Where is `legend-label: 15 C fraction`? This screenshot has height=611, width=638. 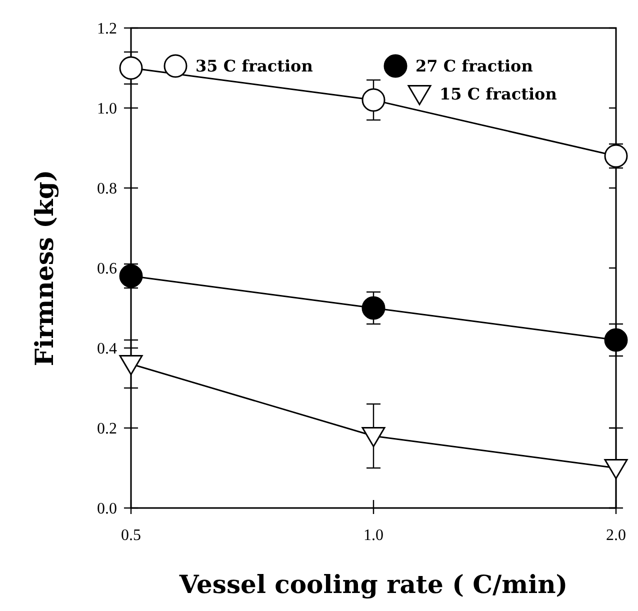
legend-label: 15 C fraction is located at coordinates (499, 94).